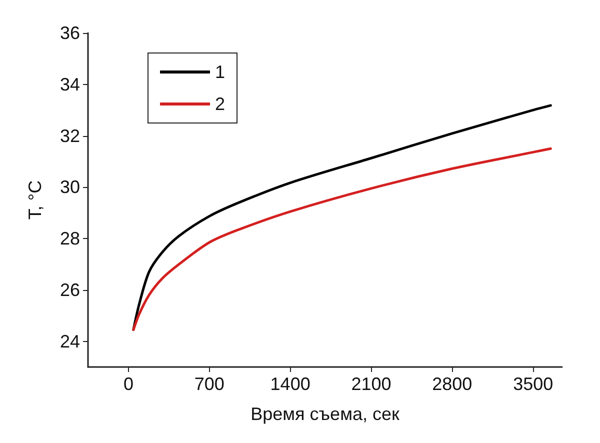 Image resolution: width=600 pixels, height=443 pixels. Describe the element at coordinates (220, 104) in the screenshot. I see `legend-label: 2` at that location.